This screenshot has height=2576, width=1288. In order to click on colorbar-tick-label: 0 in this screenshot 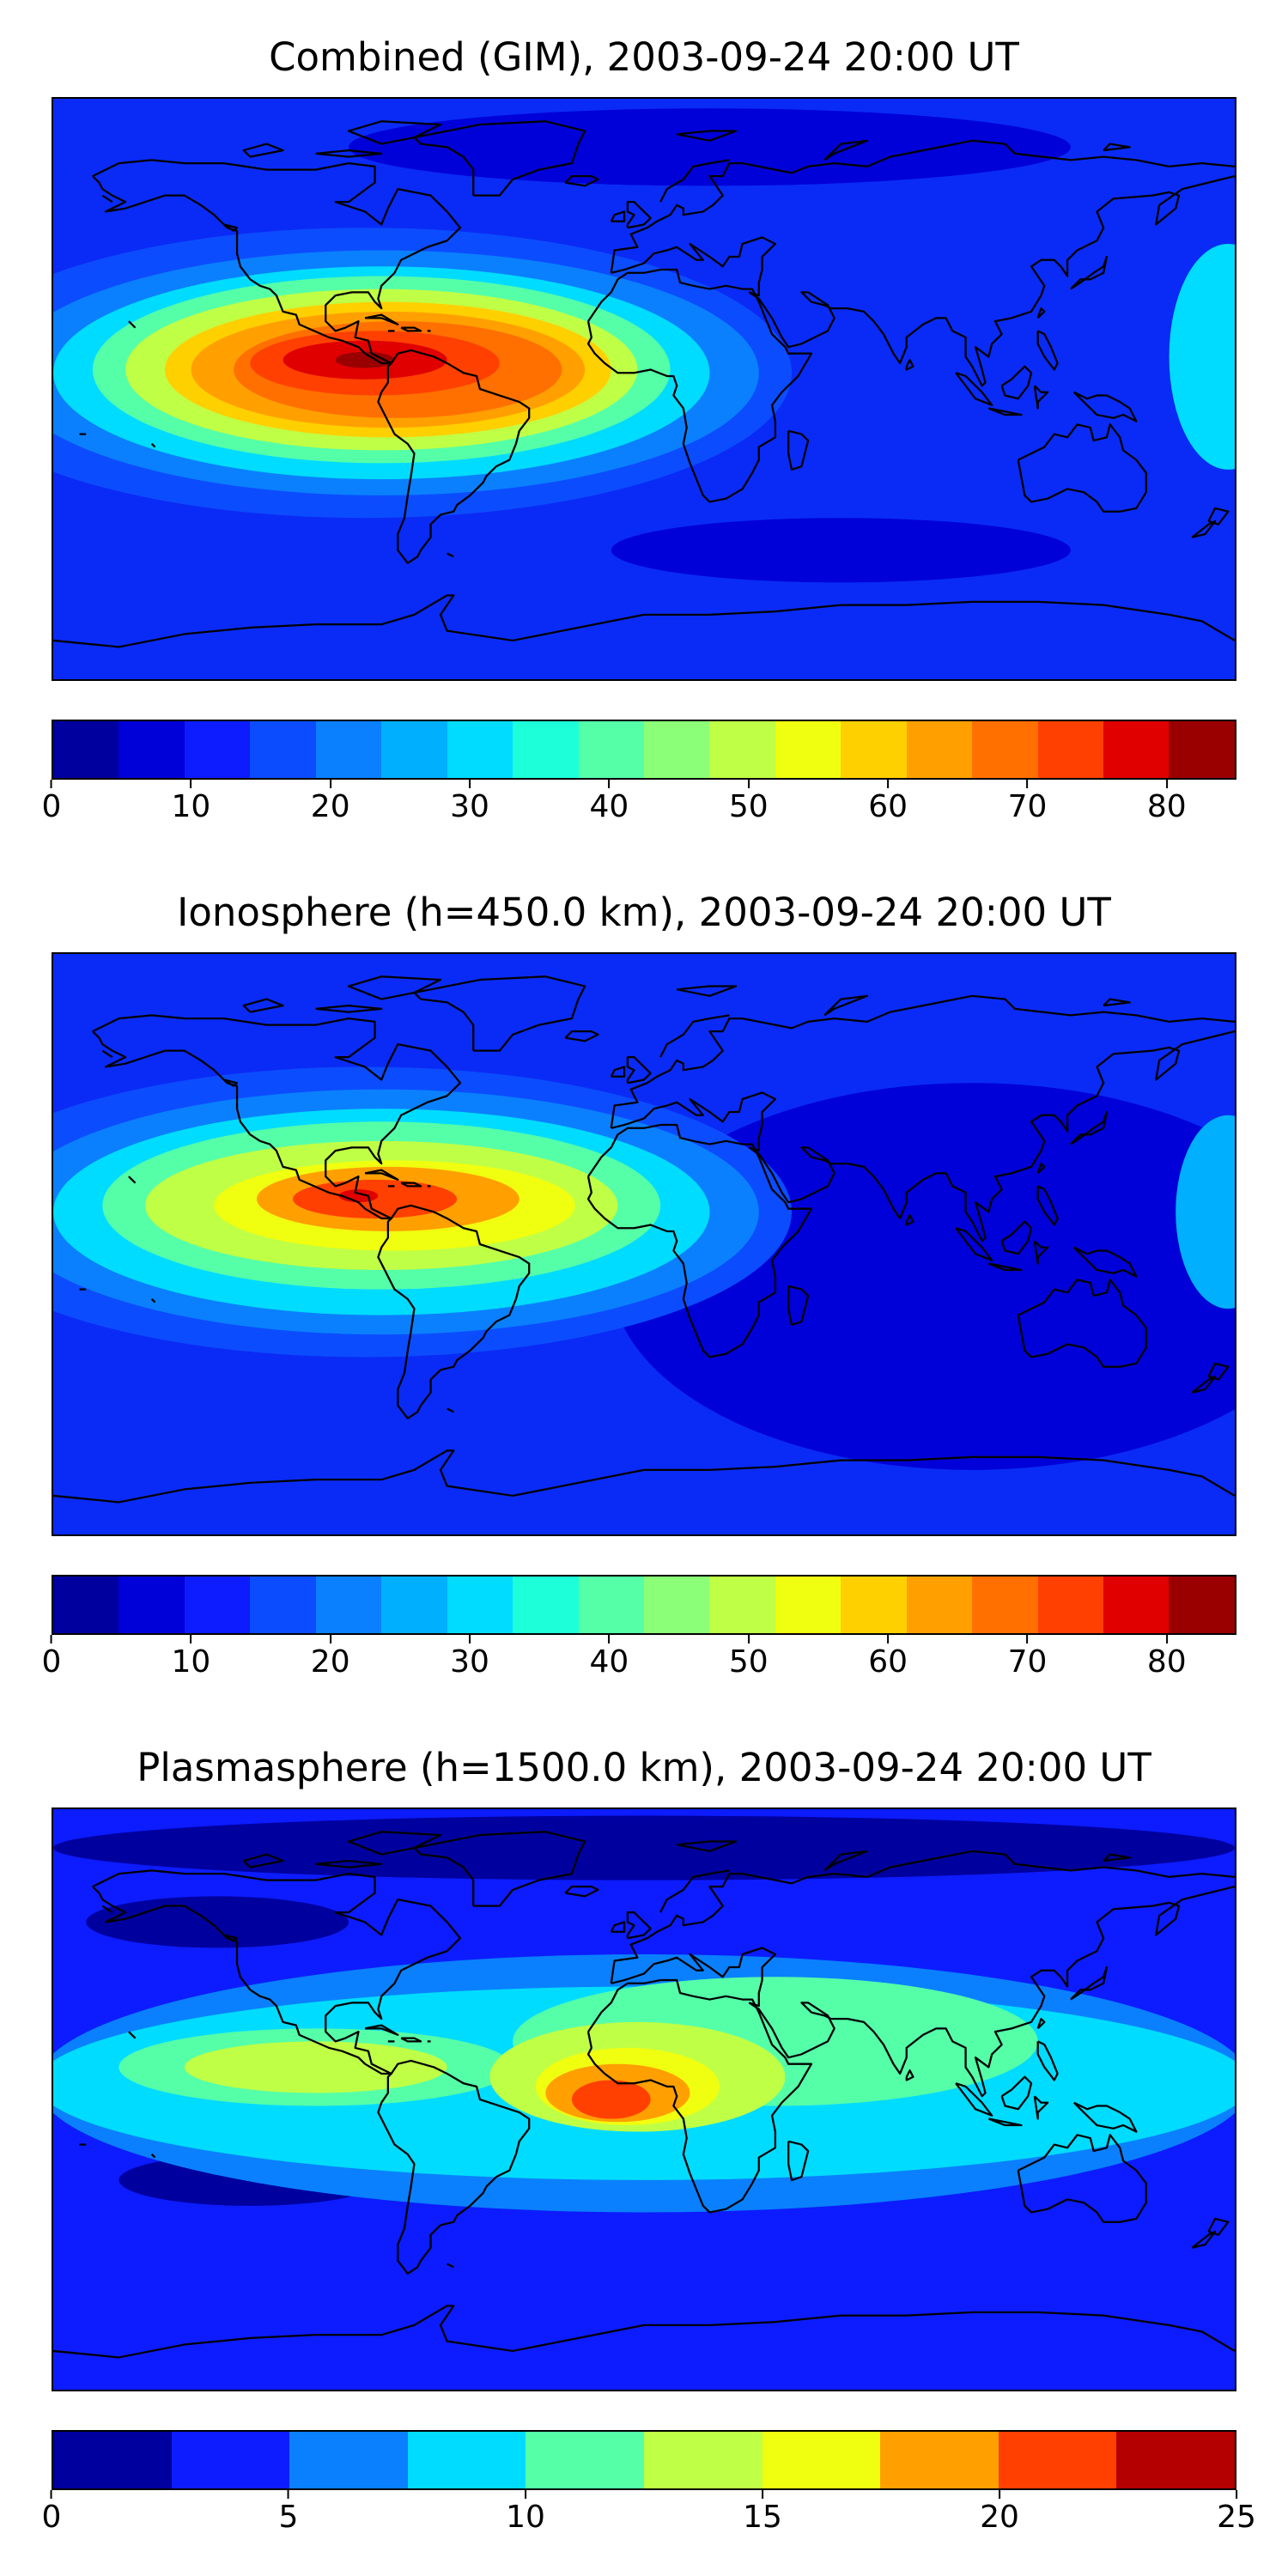, I will do `click(52, 2517)`.